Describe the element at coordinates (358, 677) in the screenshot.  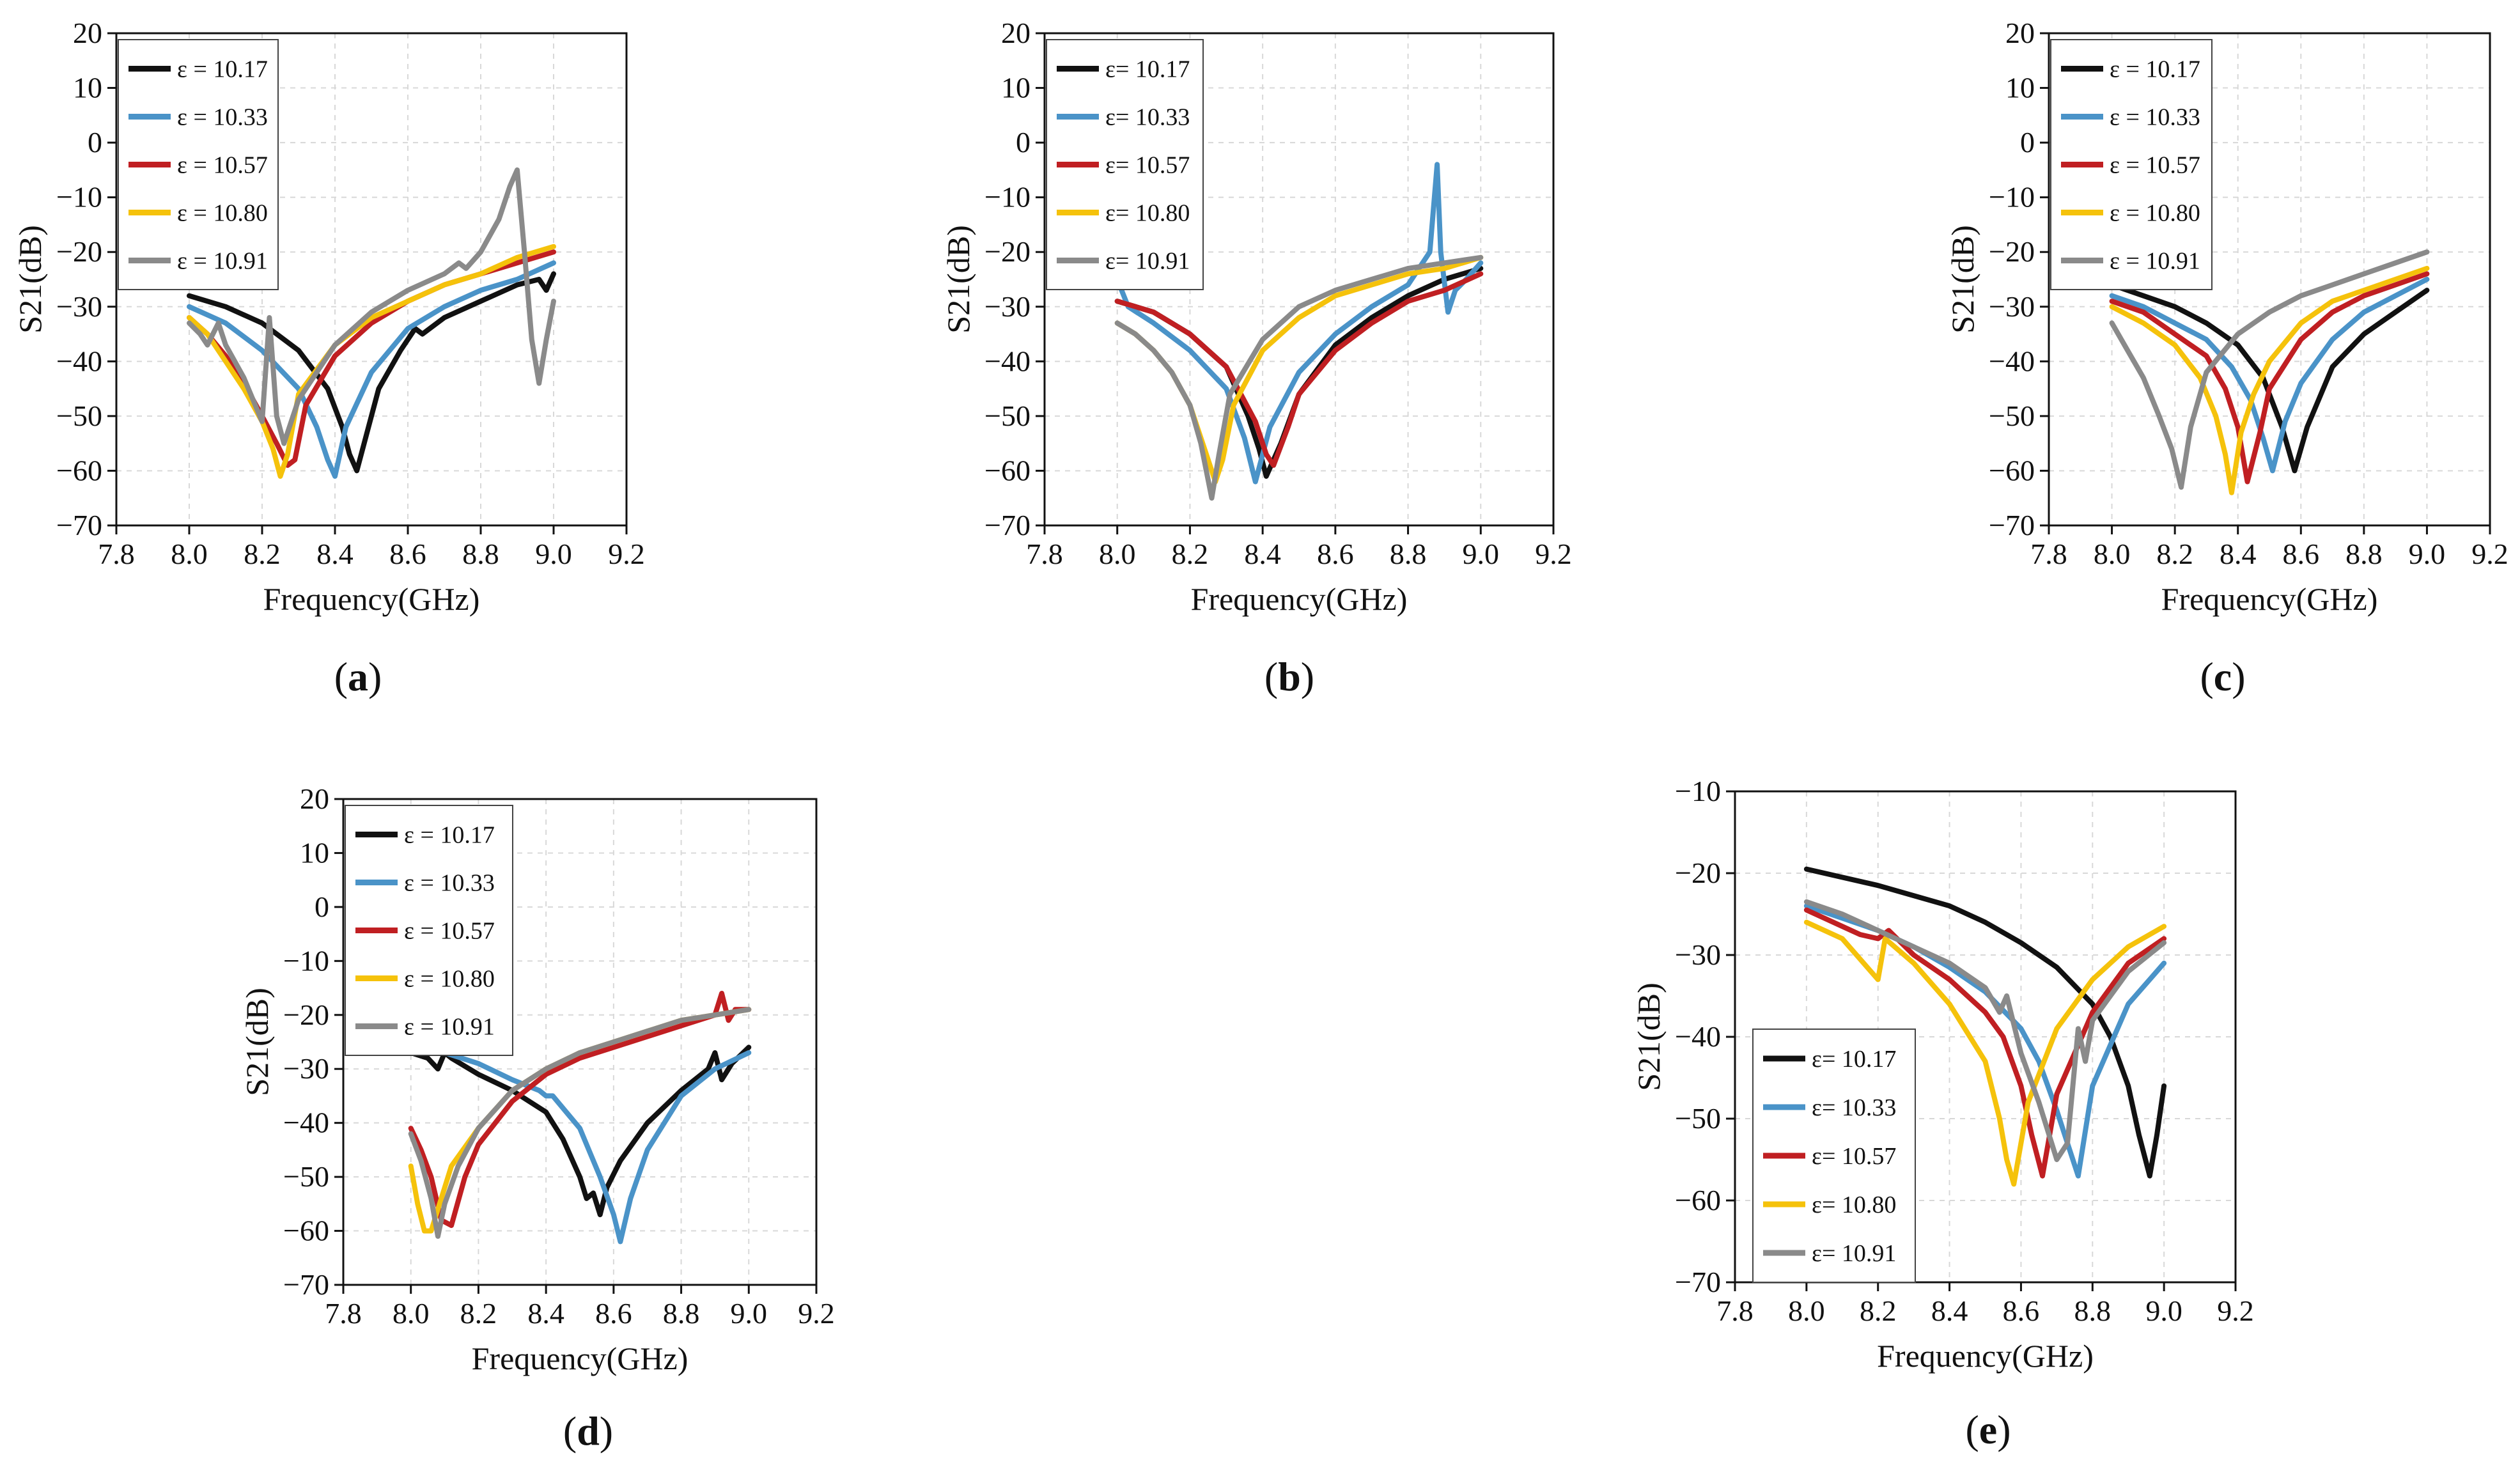
I see `panel-caption-letter: a` at that location.